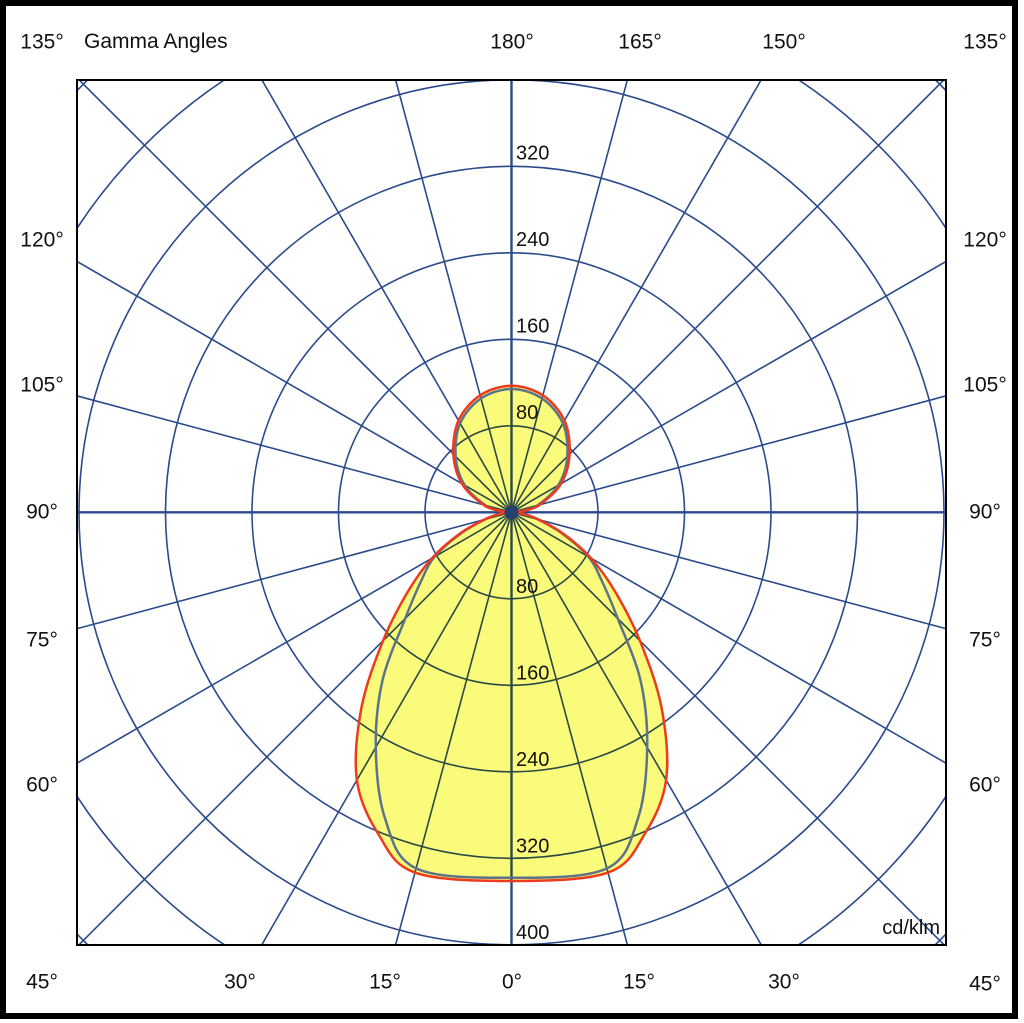 Image resolution: width=1024 pixels, height=1023 pixels. I want to click on gamma-label-left-6: 45°, so click(42, 982).